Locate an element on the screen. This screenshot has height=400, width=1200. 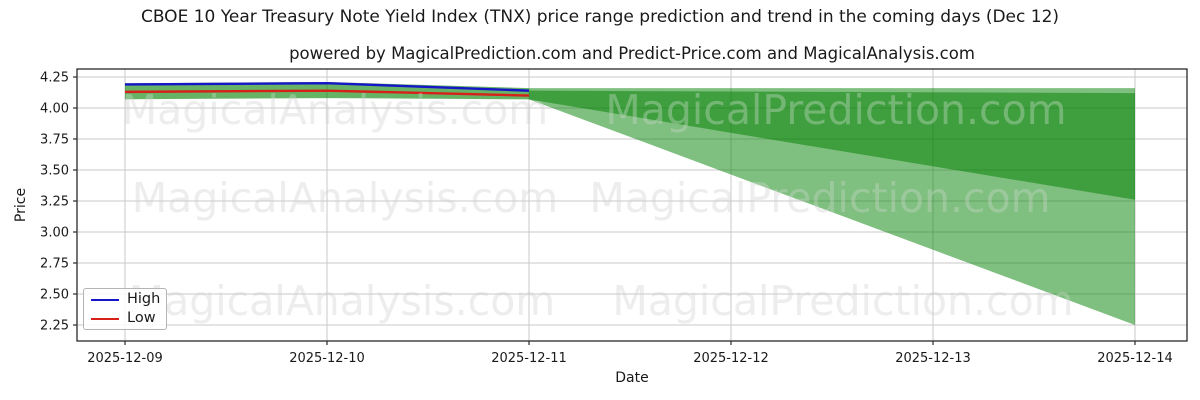
y-tick-labels: 4.25 4.00 3.75 3.50 3.25 3.00 2.75 2.50 2.25 is located at coordinates (54, 202).